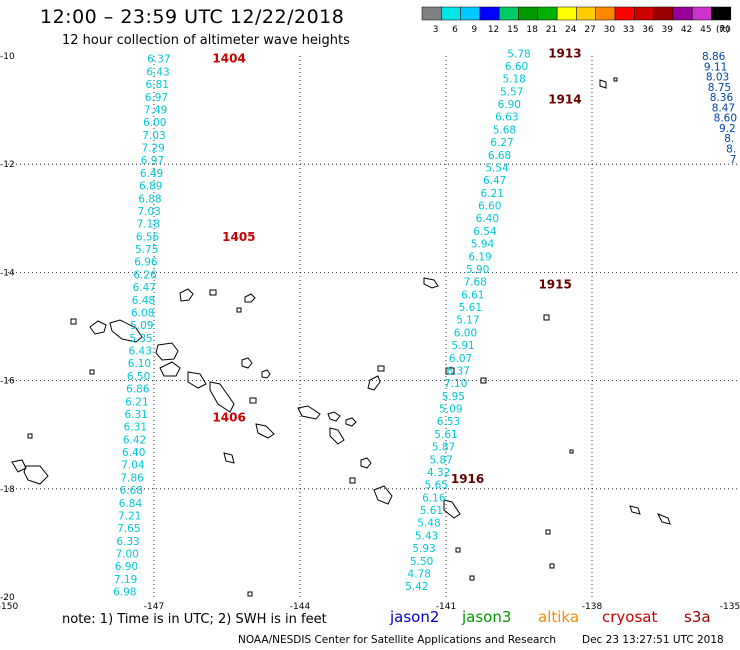 The height and width of the screenshot is (650, 740). I want to click on pass-number: 1404, so click(228, 59).